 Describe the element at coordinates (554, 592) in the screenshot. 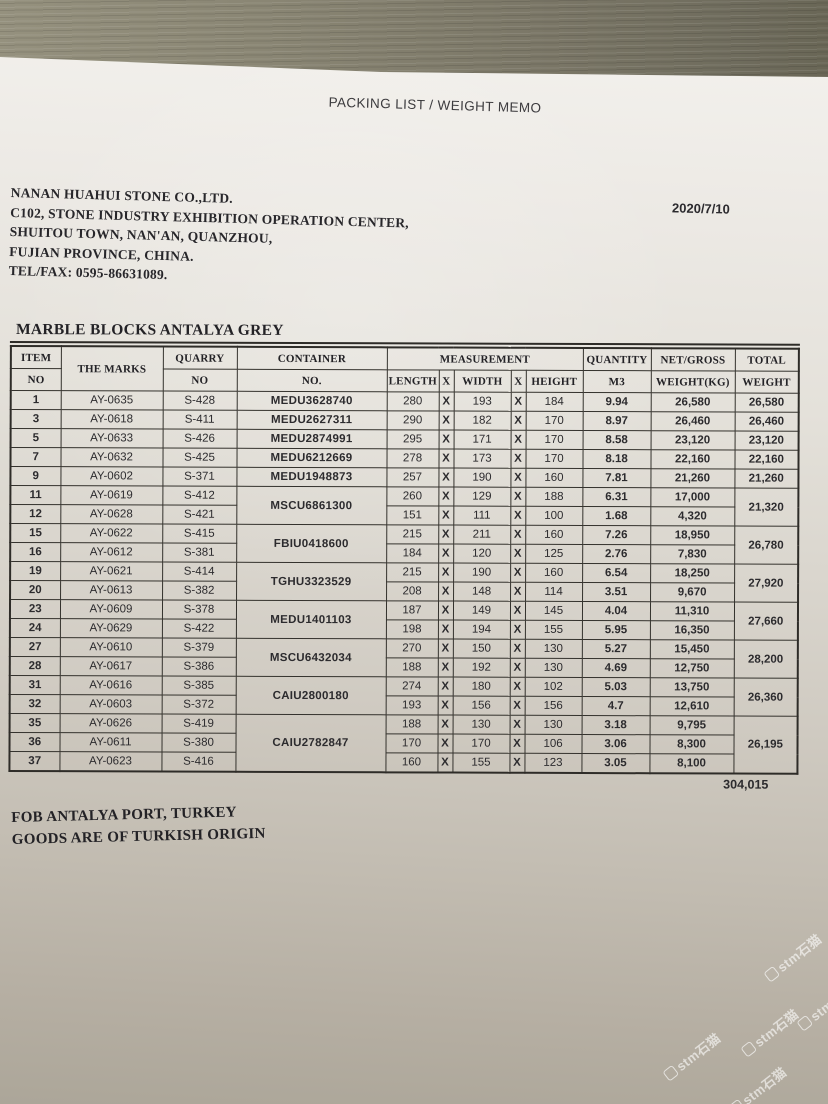

I see `cell-height: 114` at that location.